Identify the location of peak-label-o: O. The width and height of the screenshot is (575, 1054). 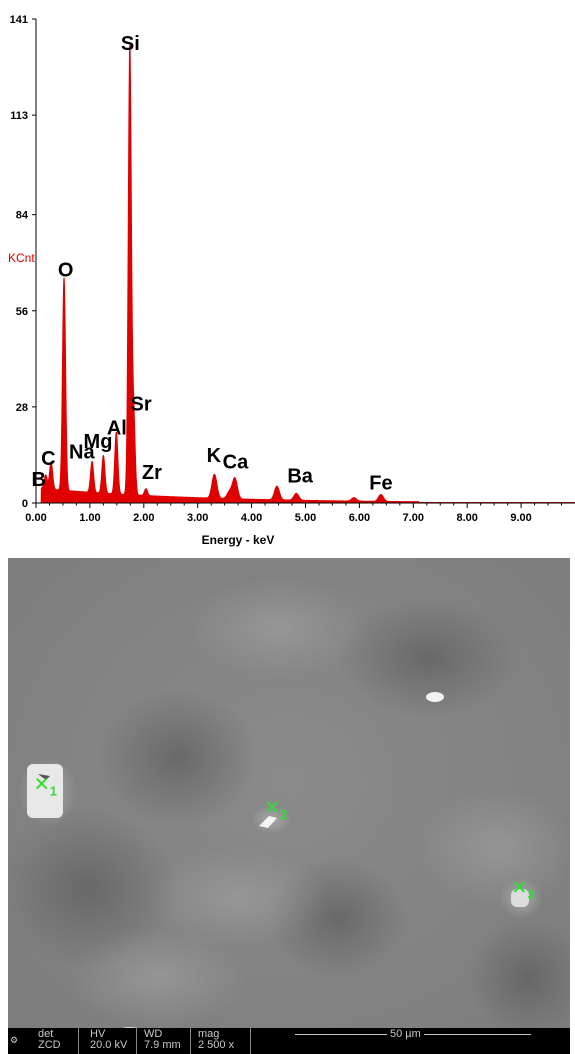
(66, 270).